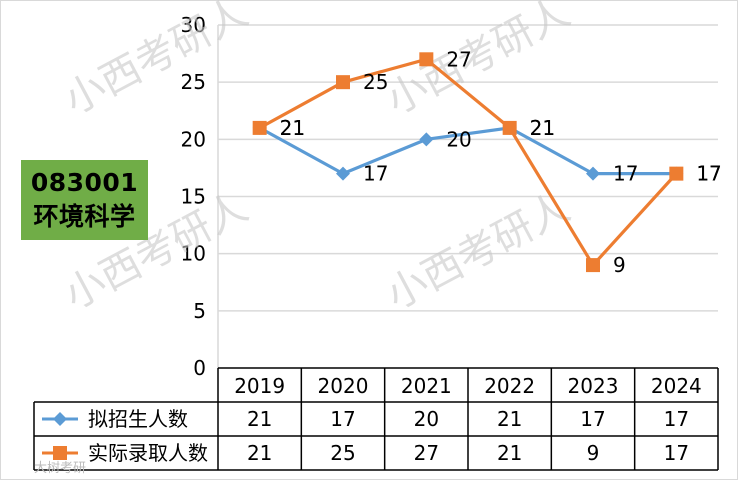 This screenshot has height=482, width=740. I want to click on table-cell: 27, so click(426, 453).